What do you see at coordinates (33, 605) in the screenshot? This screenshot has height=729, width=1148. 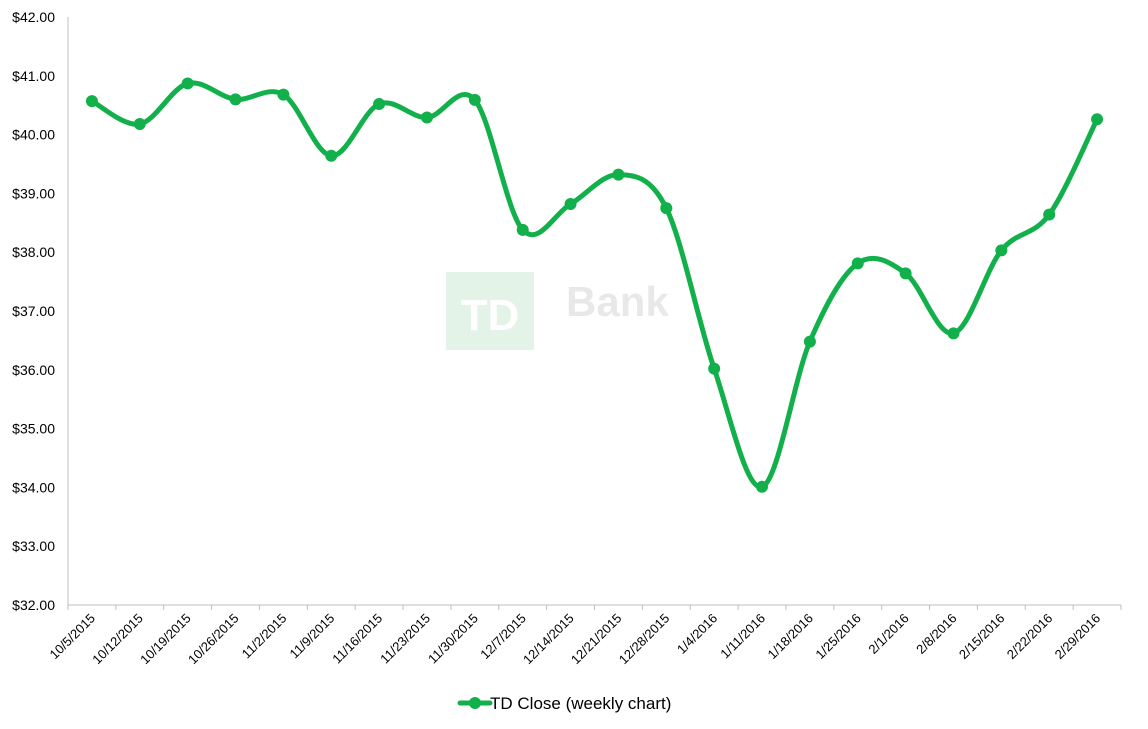 I see `y-tick-label: $32.00` at bounding box center [33, 605].